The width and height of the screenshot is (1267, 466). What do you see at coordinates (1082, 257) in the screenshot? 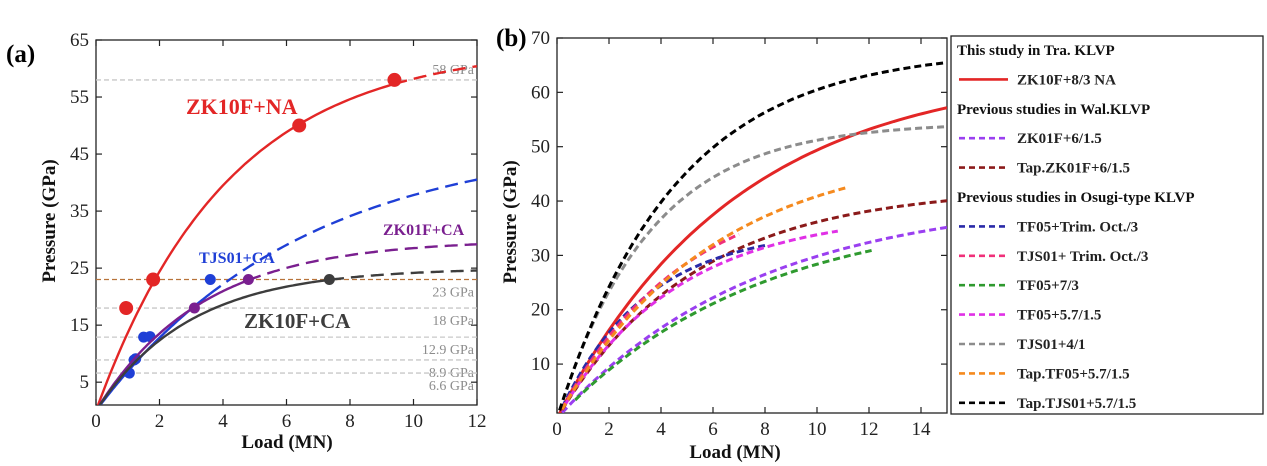
I see `legend-entry-label: TJS01+ Trim. Oct./3` at bounding box center [1082, 257].